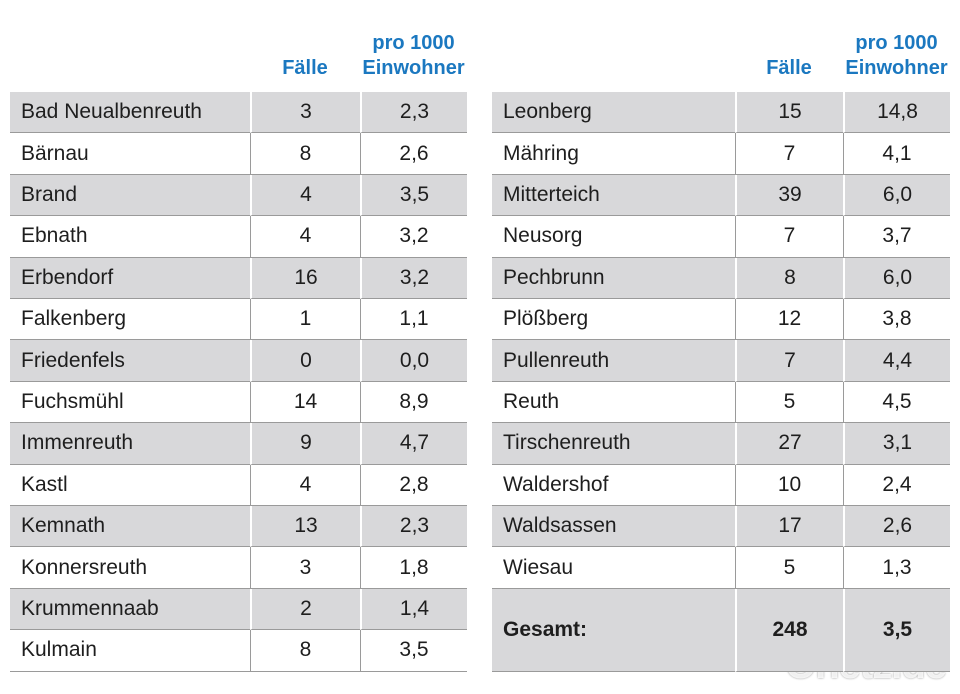 Image resolution: width=960 pixels, height=694 pixels. I want to click on row-name: Mitterteich, so click(613, 195).